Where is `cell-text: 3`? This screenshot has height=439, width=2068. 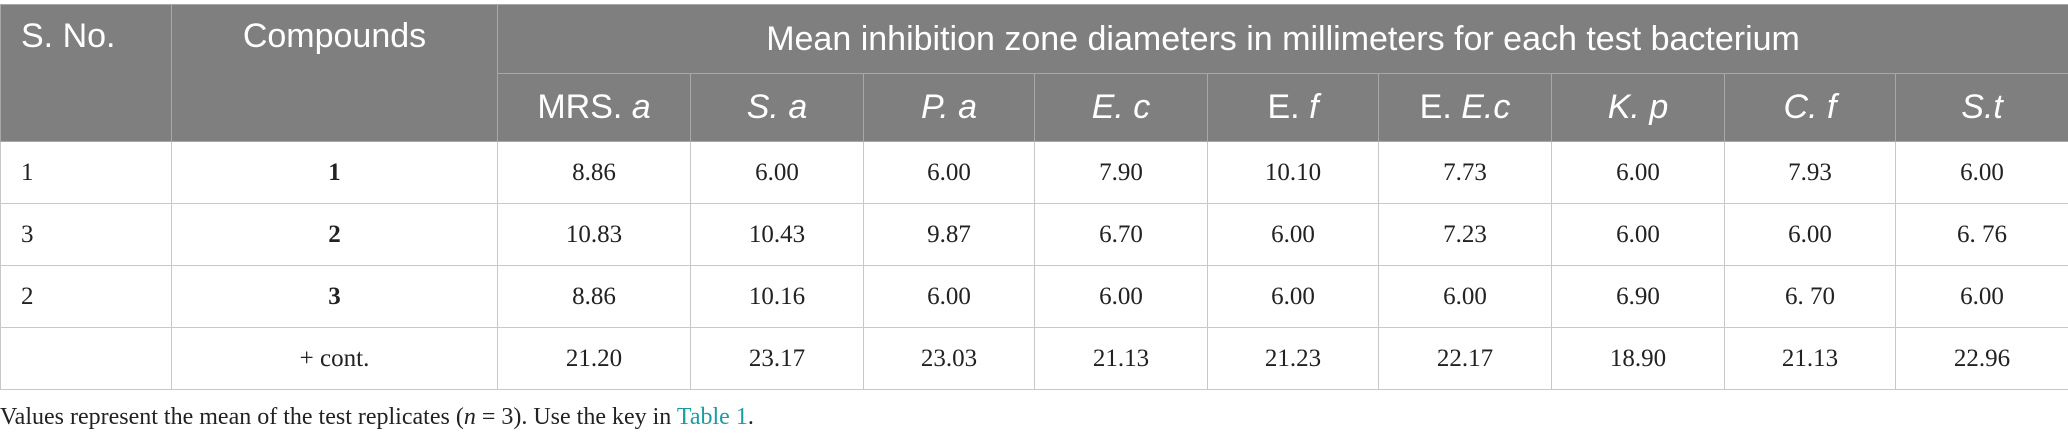
cell-text: 3 is located at coordinates (27, 234).